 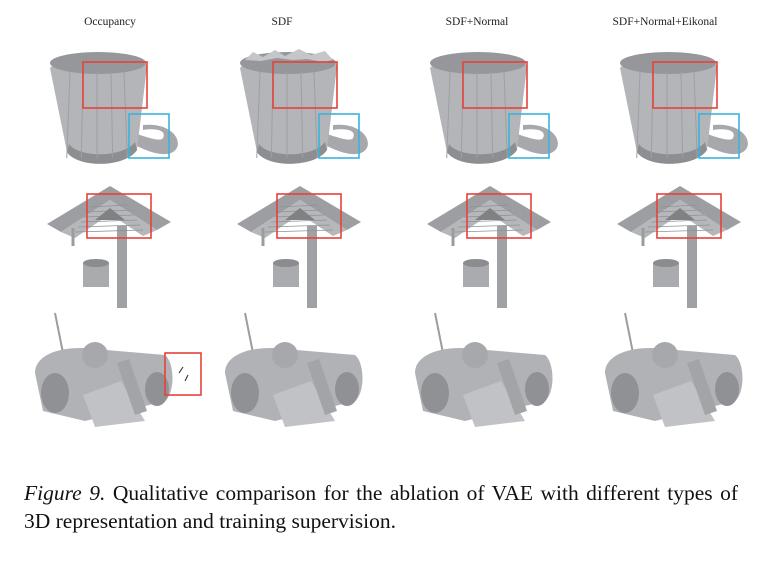 What do you see at coordinates (65, 493) in the screenshot?
I see `caption-label: Figure 9.` at bounding box center [65, 493].